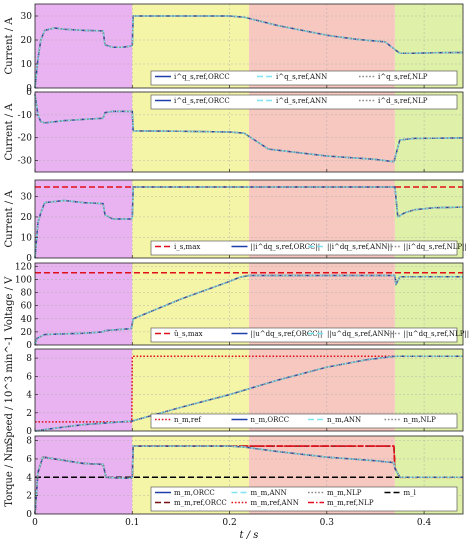 This screenshot has width=474, height=542. I want to click on legend-label: n_m,NLP, so click(420, 420).